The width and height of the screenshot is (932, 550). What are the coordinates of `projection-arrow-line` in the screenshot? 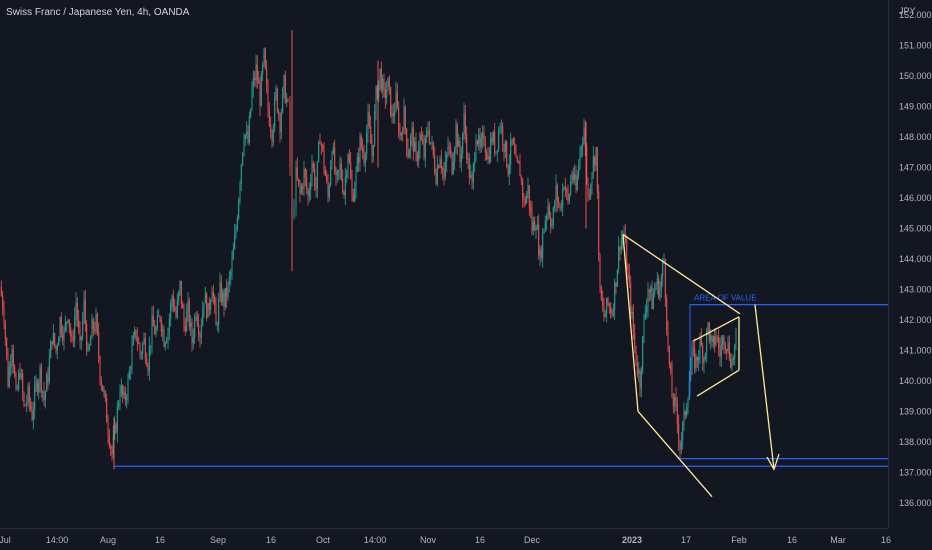 It's located at (764, 387).